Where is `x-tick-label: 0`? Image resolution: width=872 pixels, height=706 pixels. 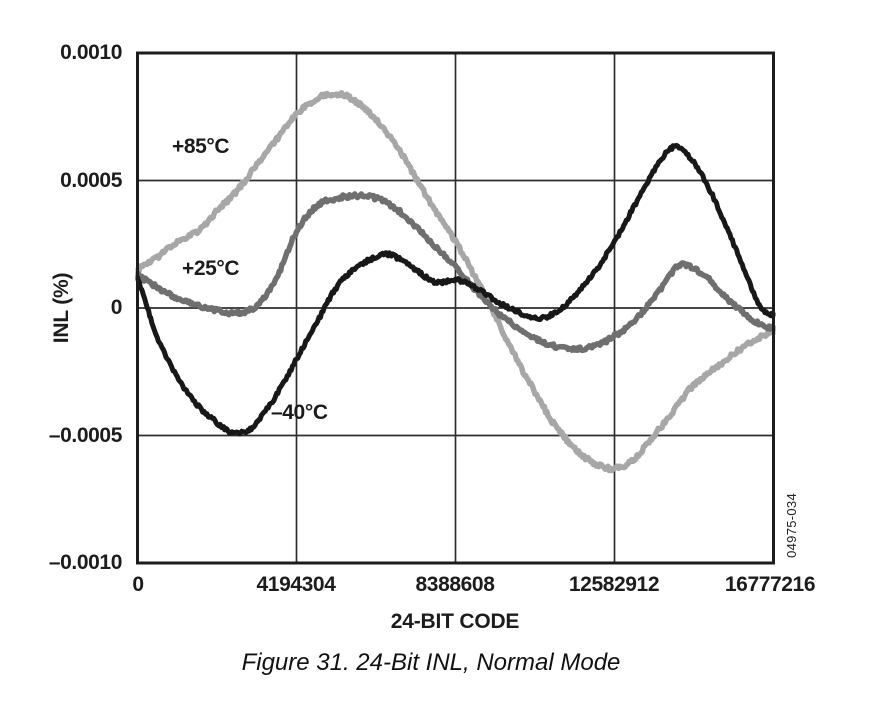
x-tick-label: 0 is located at coordinates (138, 584).